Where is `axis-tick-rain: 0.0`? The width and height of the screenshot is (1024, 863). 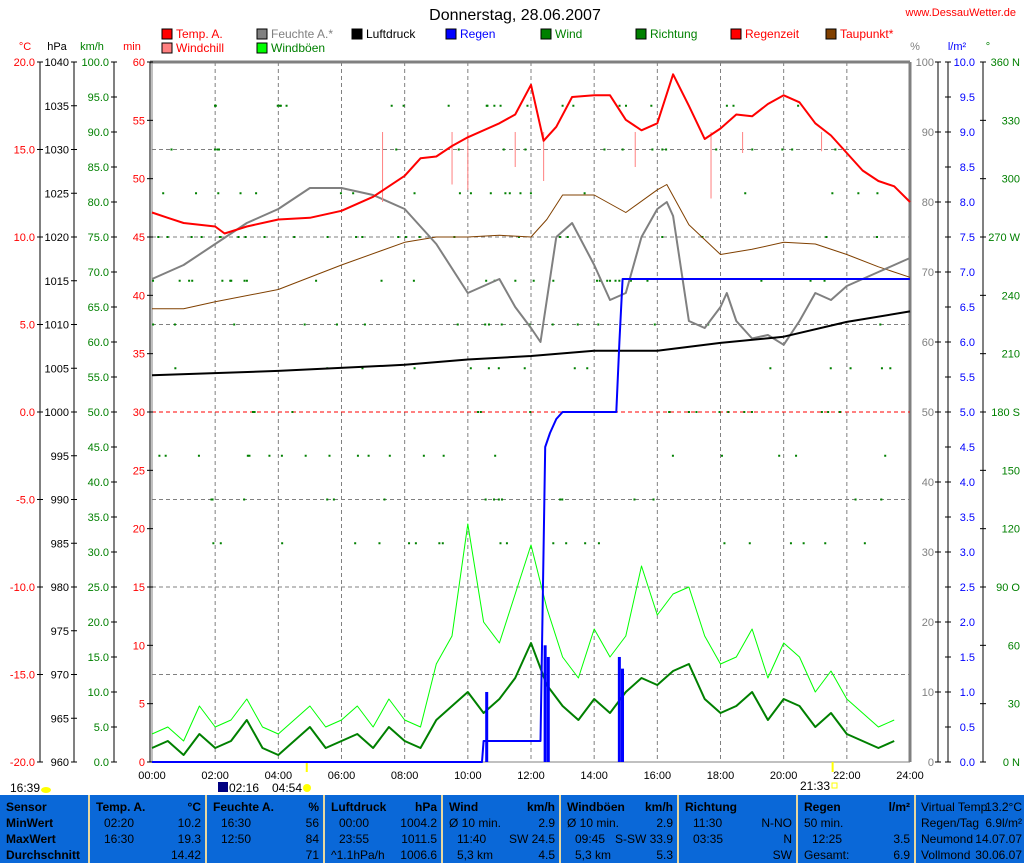 axis-tick-rain: 0.0 is located at coordinates (967, 763).